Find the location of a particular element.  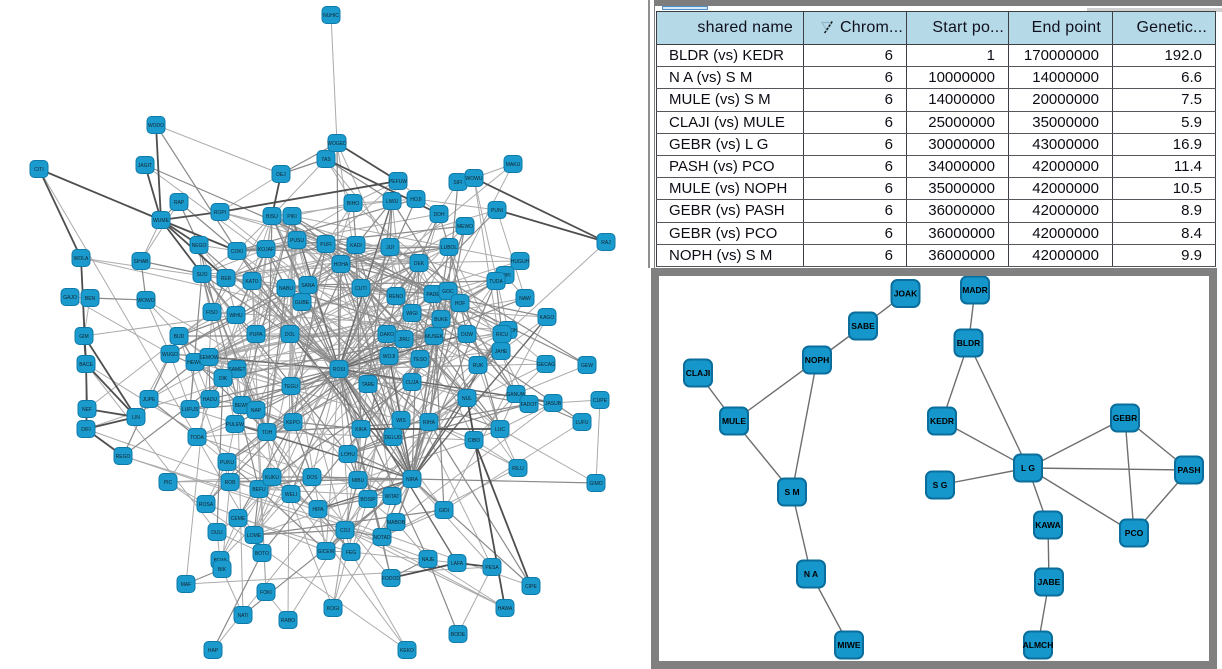

svg-text: JABE is located at coordinates (1049, 582).